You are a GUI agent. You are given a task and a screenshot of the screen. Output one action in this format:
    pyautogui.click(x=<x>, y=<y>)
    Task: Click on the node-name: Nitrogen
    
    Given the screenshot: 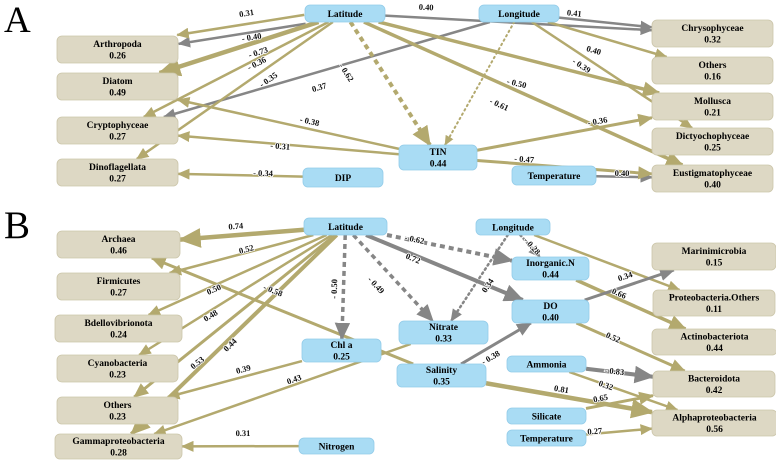 What is the action you would take?
    pyautogui.click(x=337, y=448)
    